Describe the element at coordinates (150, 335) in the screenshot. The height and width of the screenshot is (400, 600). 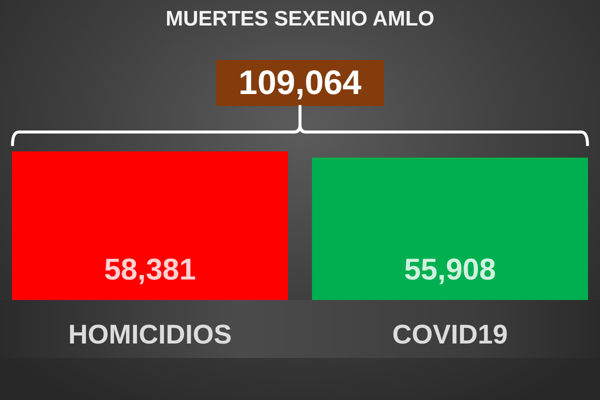
I see `x-tick-label: HOMICIDIOS` at that location.